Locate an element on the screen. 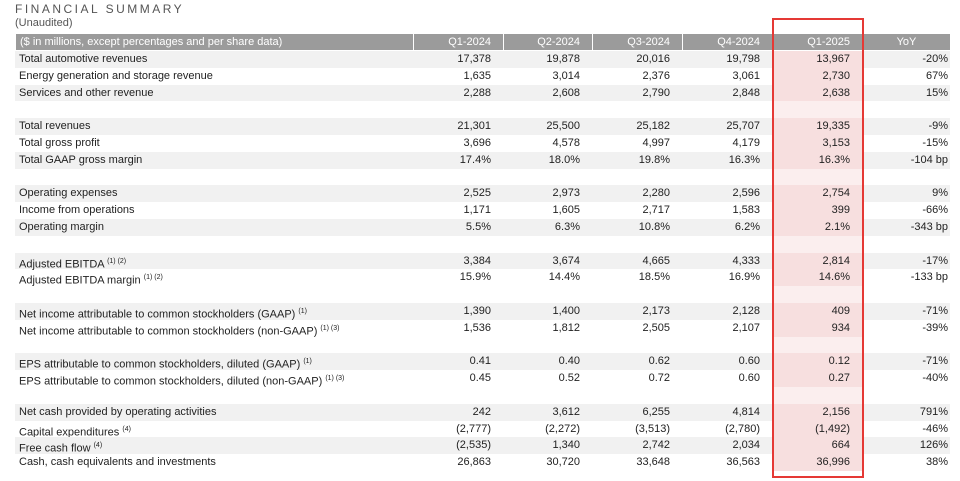  row-label: Operating expenses is located at coordinates (68, 193).